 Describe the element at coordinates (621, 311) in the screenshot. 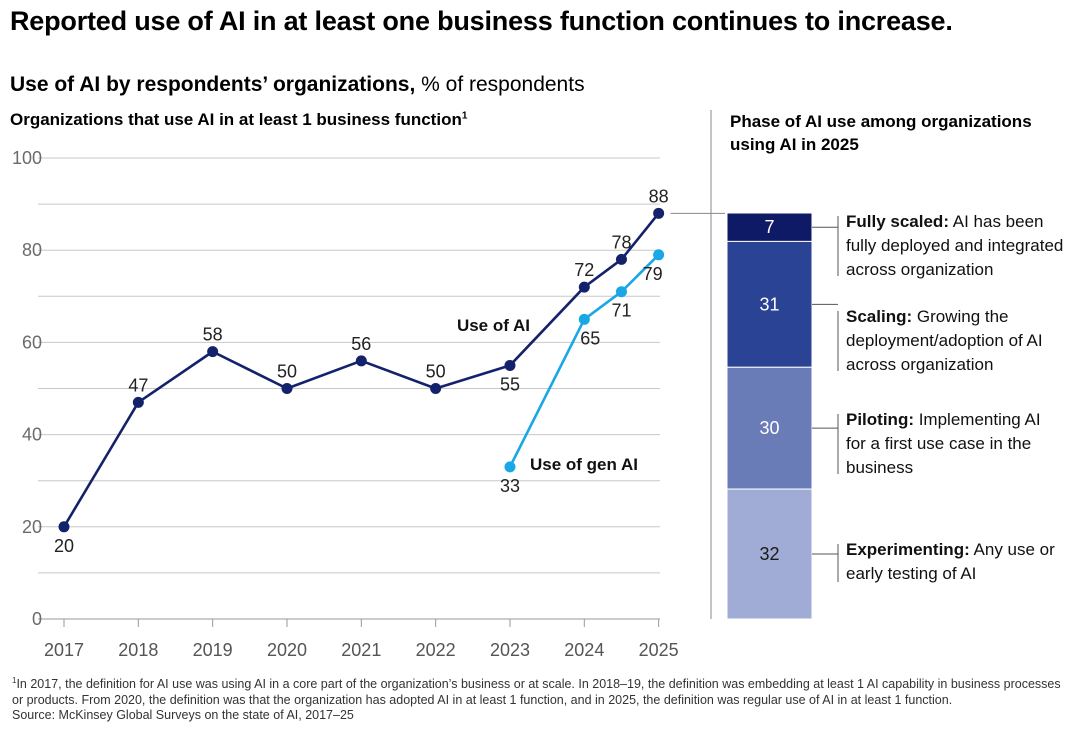

I see `data-label: 71` at that location.